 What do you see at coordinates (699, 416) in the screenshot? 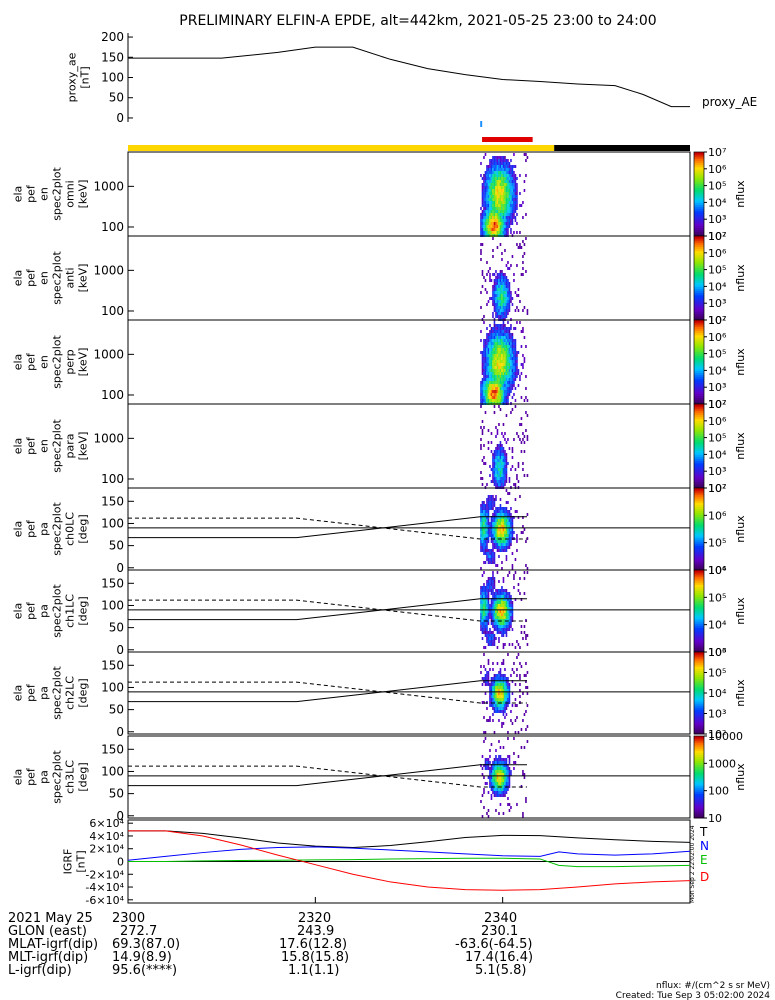
I see `spec-para-colorbar-cell` at bounding box center [699, 416].